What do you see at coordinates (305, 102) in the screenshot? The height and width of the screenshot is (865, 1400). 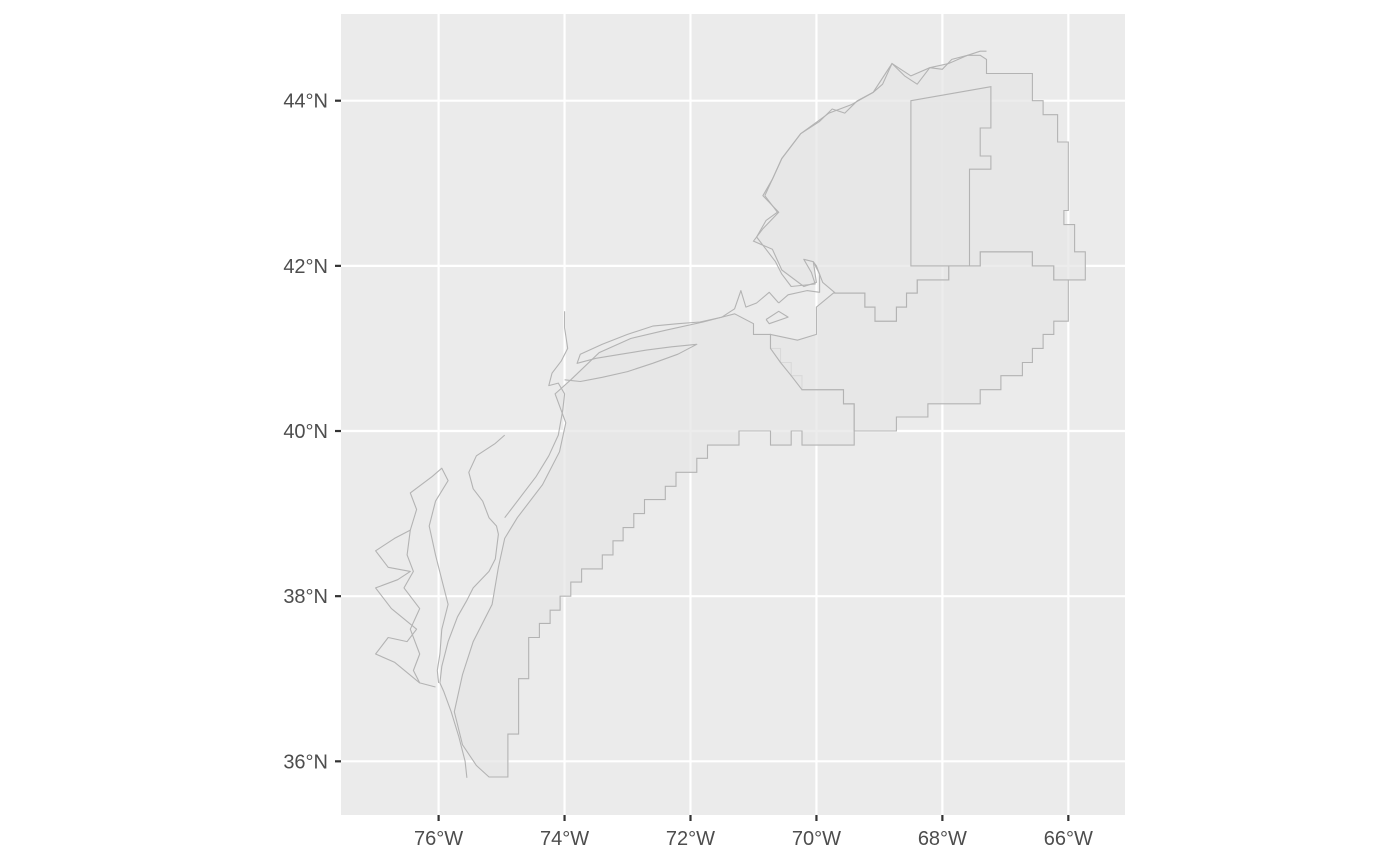 I see `y-tick-label: 44°N` at bounding box center [305, 102].